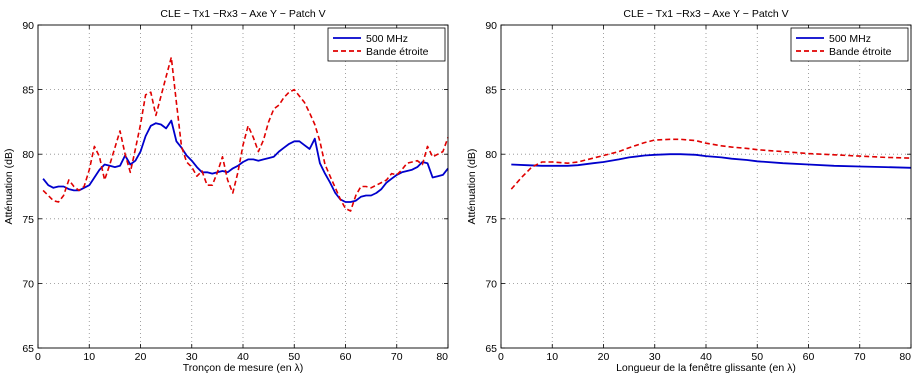 This screenshot has height=381, width=916. I want to click on x-axis-label: Longueur de la fenêtre glissante (en λ), so click(706, 368).